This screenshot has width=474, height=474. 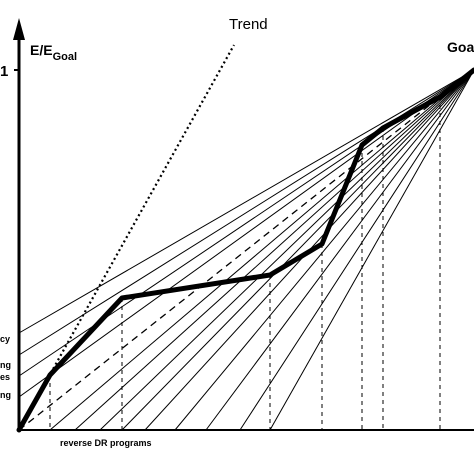 I want to click on y-axis-label-subscript: Goal, so click(x=65, y=57).